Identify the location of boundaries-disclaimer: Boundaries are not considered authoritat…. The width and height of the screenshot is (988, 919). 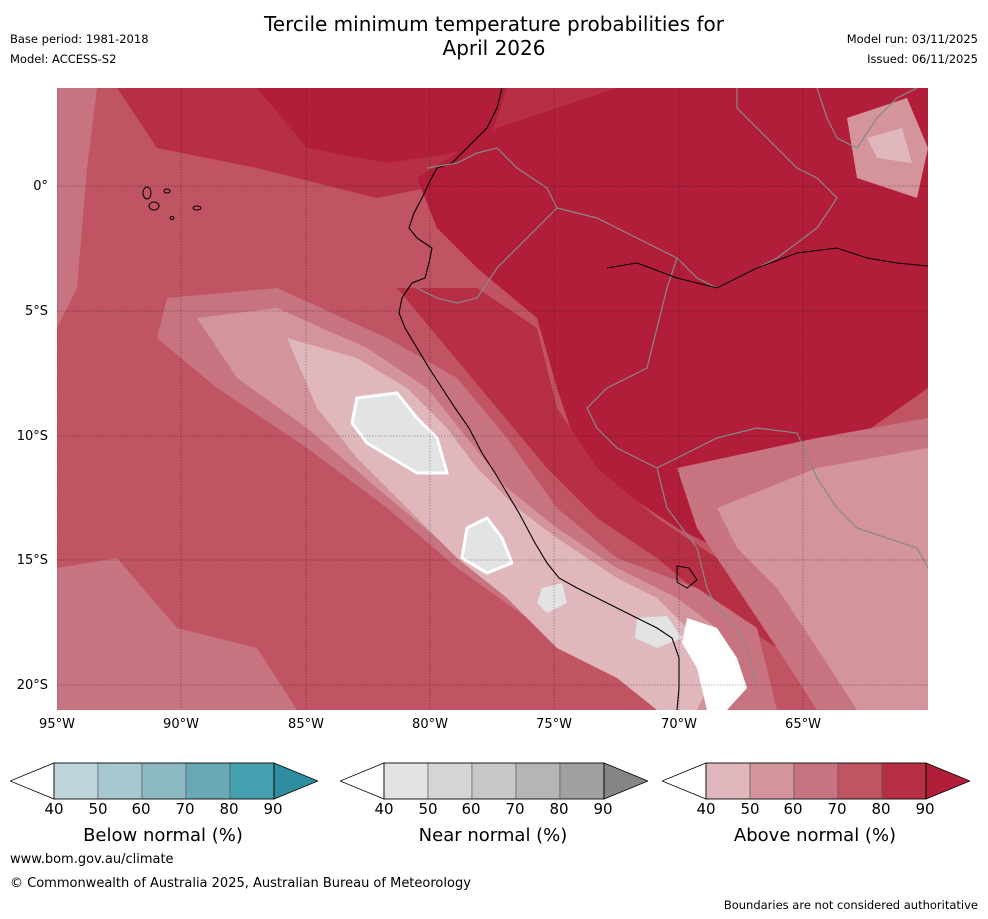
(850, 905).